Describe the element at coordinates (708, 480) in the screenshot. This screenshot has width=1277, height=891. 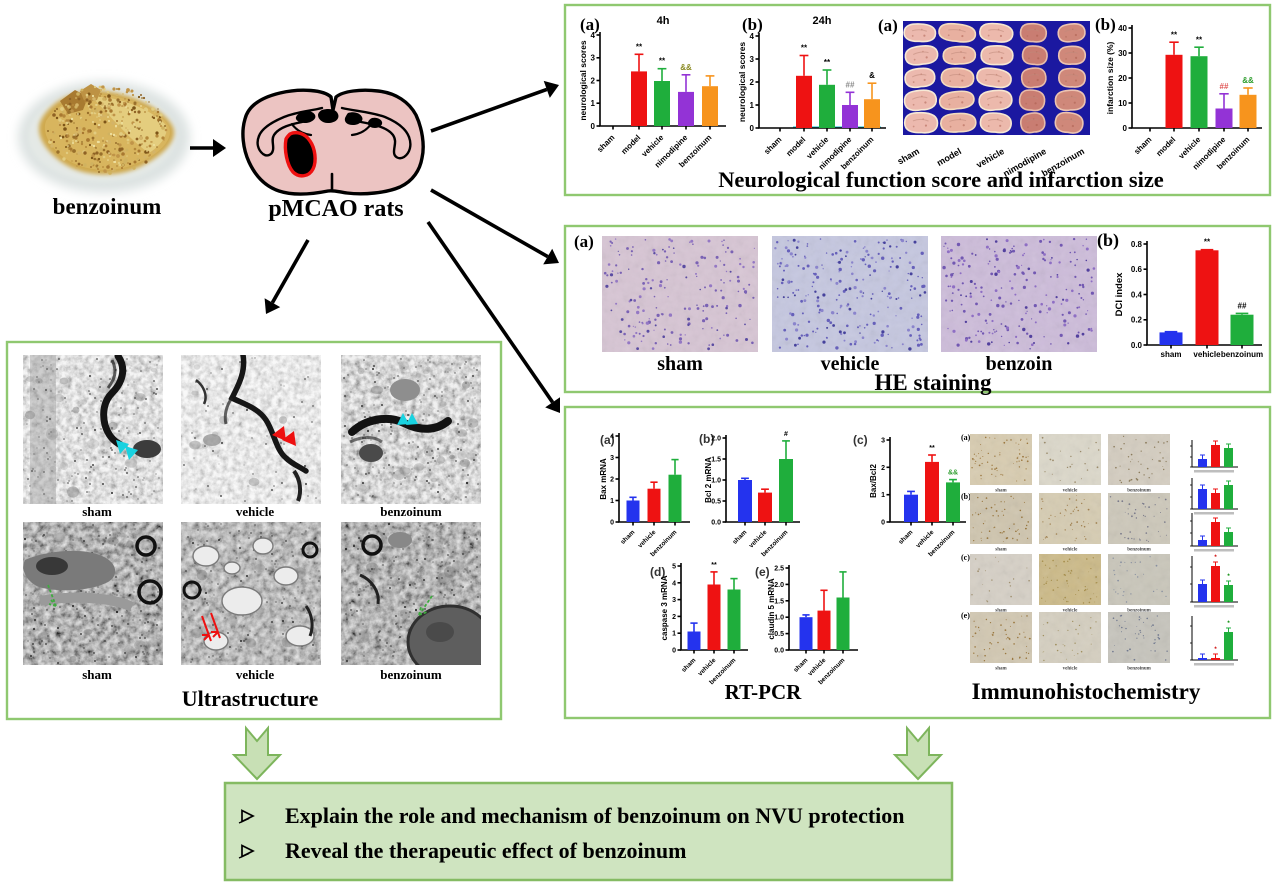
I see `svg-text: Bcl 2 mRNA` at that location.